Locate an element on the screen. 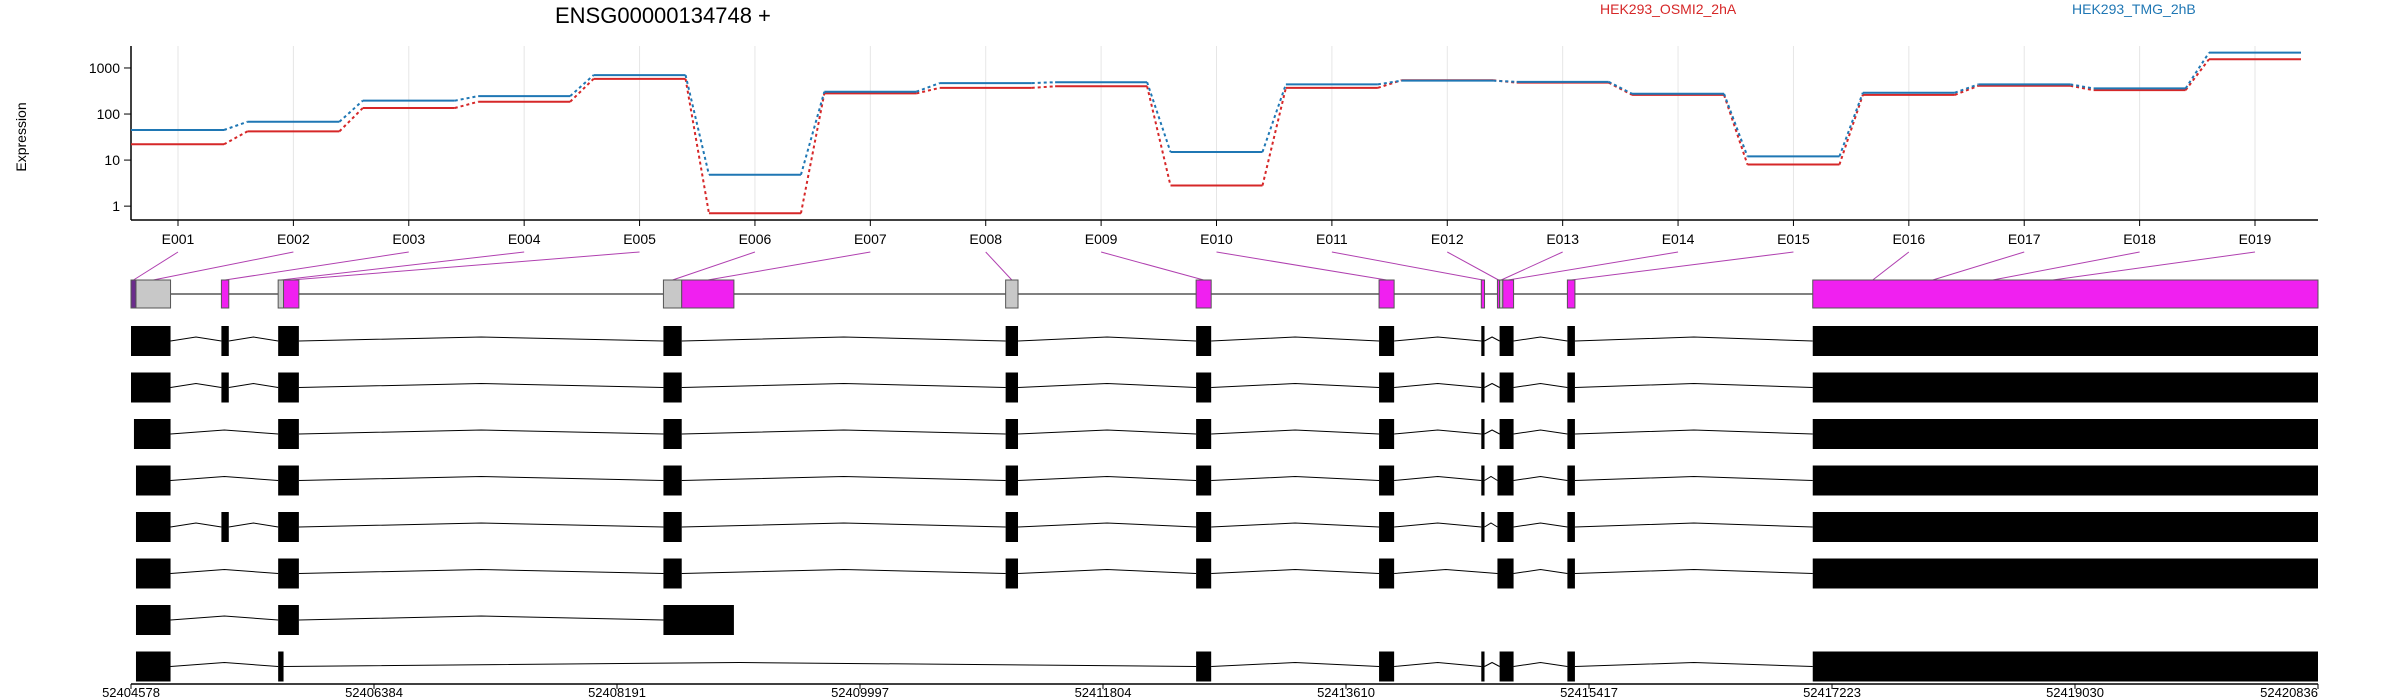 The width and height of the screenshot is (2400, 700). genomic-tick-label: 52417223 is located at coordinates (1832, 692).